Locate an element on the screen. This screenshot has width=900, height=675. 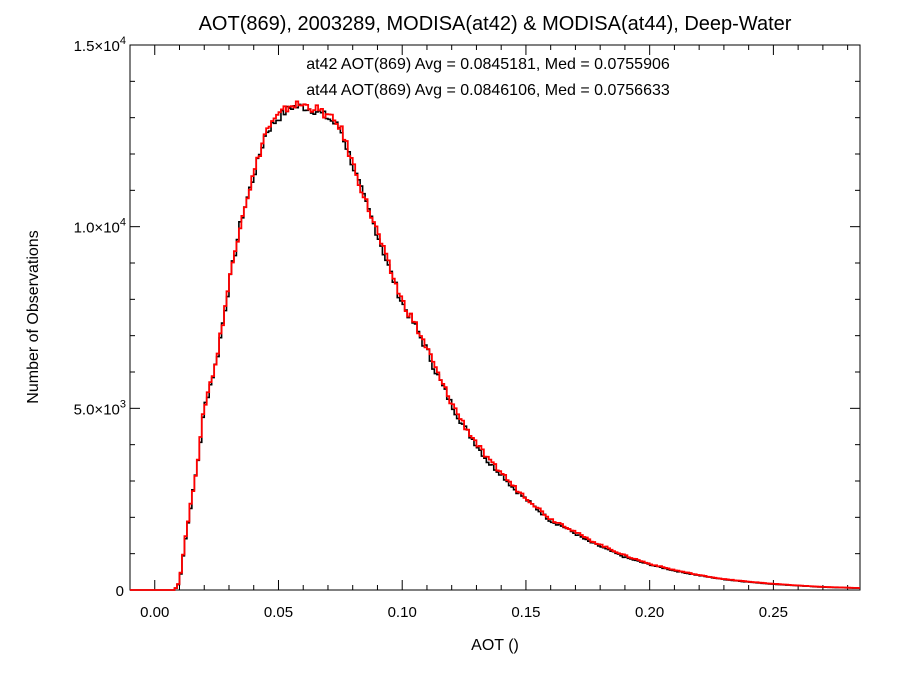
y-tick-label: 5.0×10³ is located at coordinates (100, 408).